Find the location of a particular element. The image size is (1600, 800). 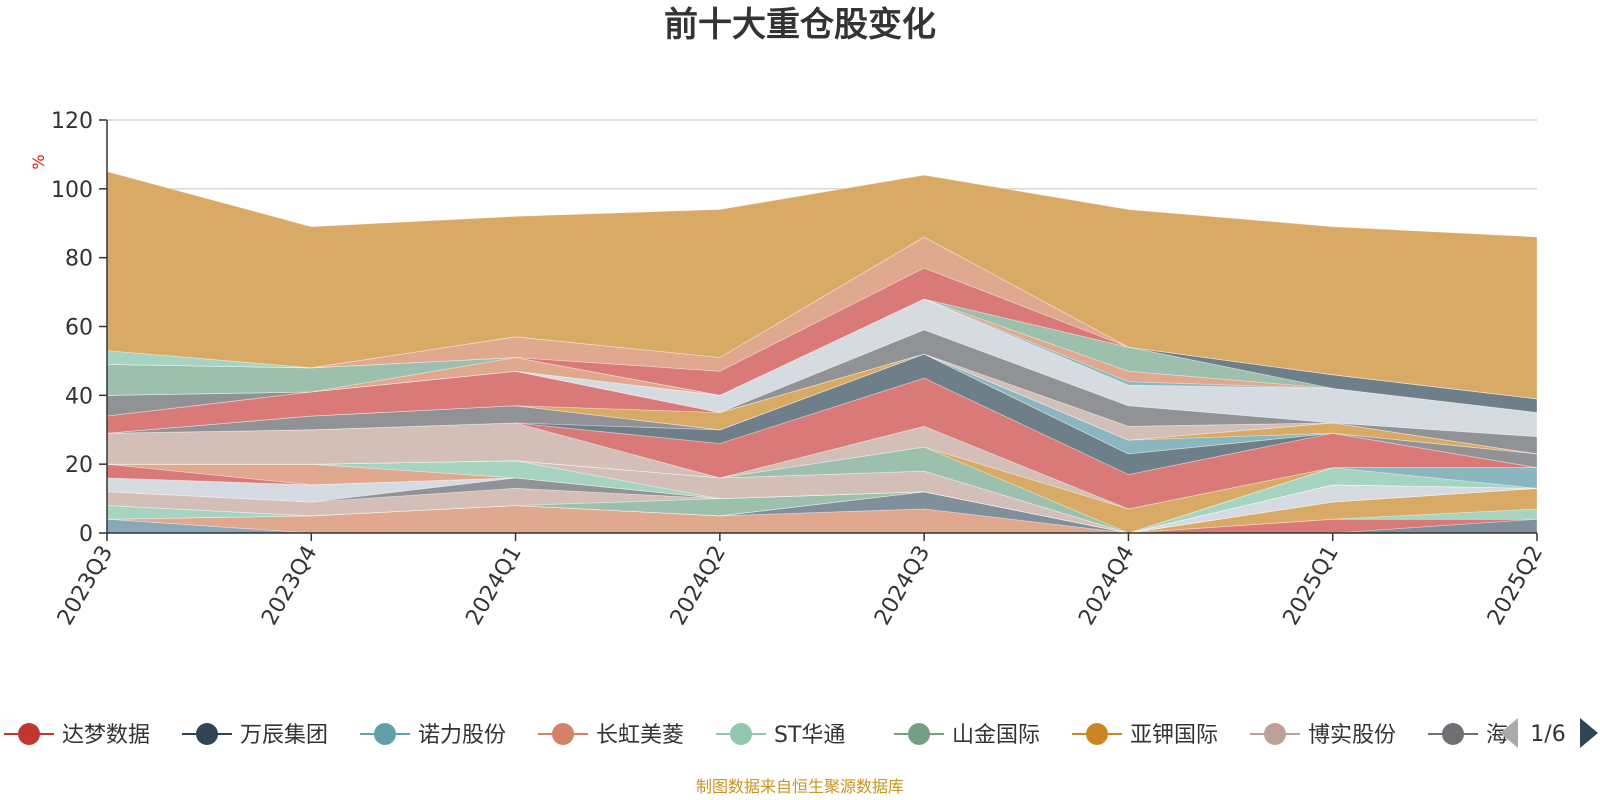

x-tick-label: 2024Q2 is located at coordinates (698, 586).